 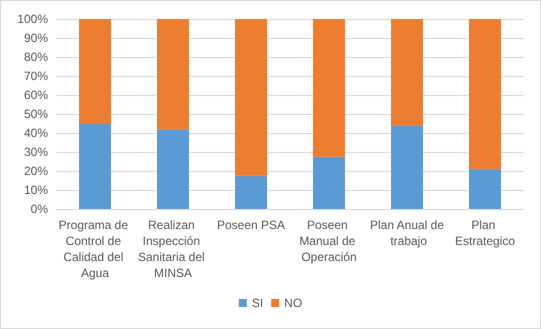 What do you see at coordinates (173, 249) in the screenshot?
I see `x-tick-label: Realizan Inspección Sanitaria del MINSA` at bounding box center [173, 249].